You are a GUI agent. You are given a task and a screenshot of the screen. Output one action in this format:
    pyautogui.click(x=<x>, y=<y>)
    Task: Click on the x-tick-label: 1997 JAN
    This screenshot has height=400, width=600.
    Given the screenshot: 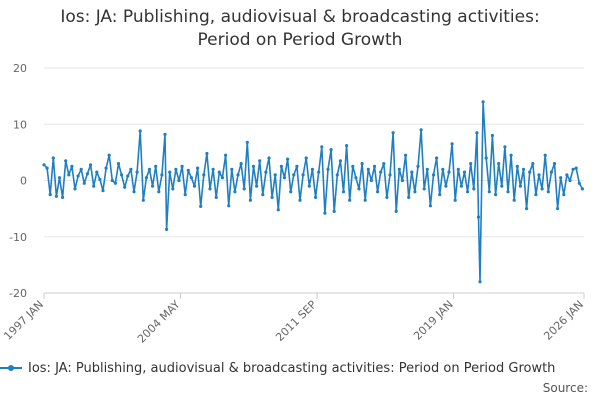 What is the action you would take?
    pyautogui.click(x=23, y=320)
    